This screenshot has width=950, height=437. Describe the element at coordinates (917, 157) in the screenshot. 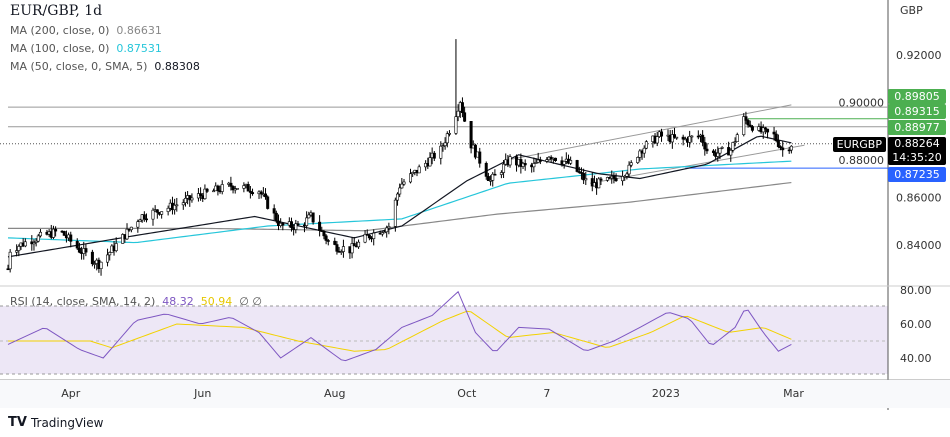

I see `countdown: 14:35:20` at that location.